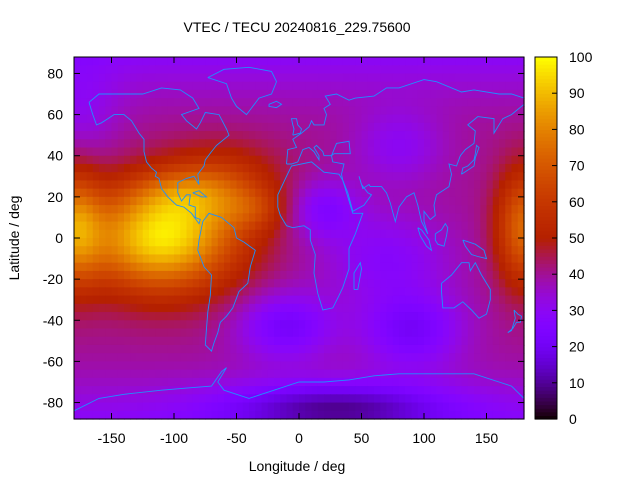 The height and width of the screenshot is (480, 640). Describe the element at coordinates (55, 197) in the screenshot. I see `y-tick-label: 20` at that location.